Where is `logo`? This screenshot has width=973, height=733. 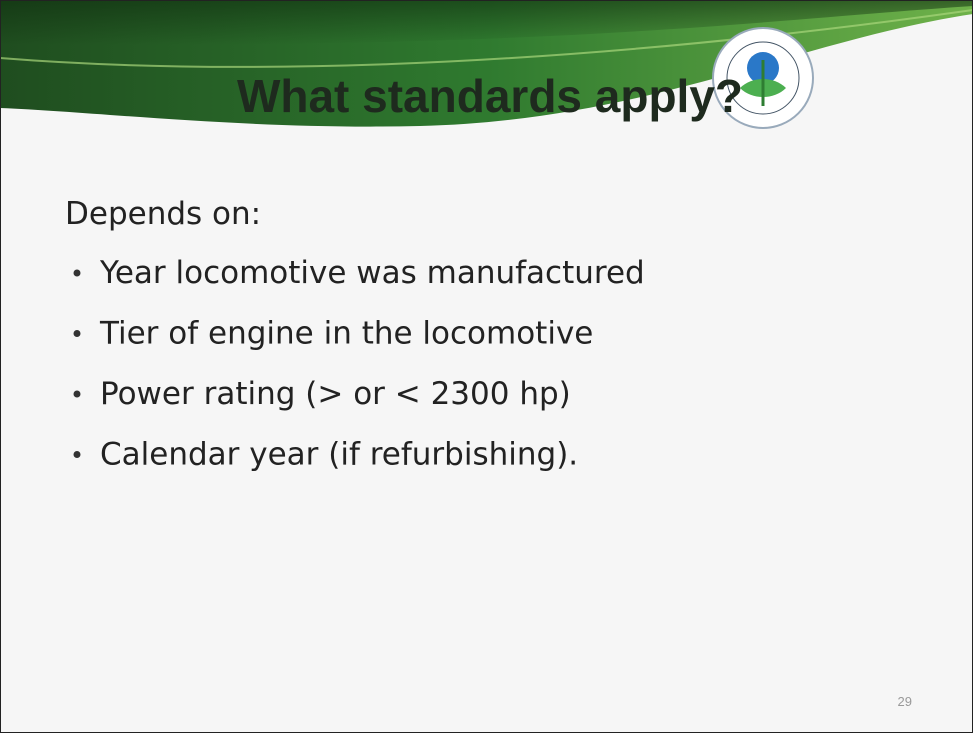
logo is located at coordinates (763, 78).